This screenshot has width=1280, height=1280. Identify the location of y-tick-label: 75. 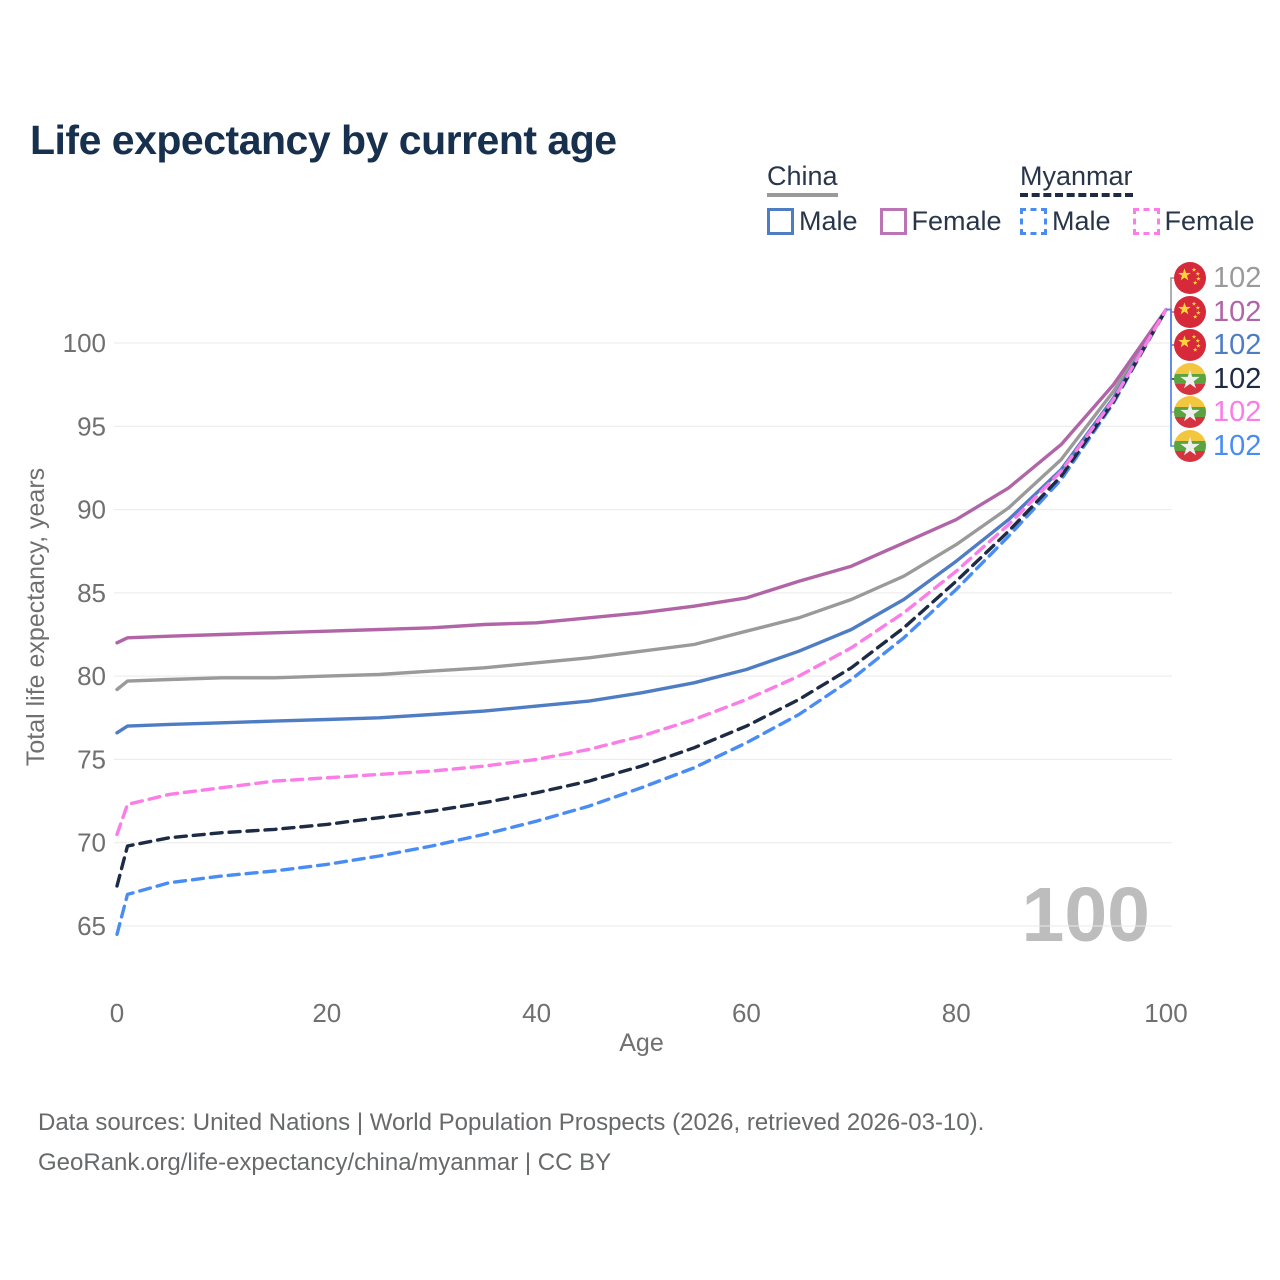
(91, 759).